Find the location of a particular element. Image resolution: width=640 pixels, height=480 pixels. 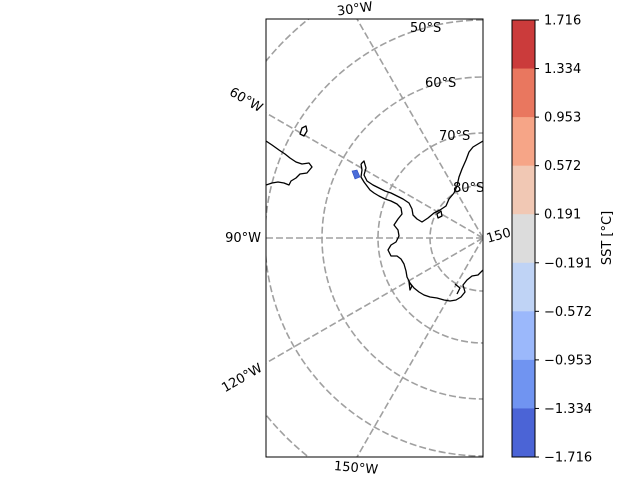

longitude-label-60w: 60°W is located at coordinates (245, 100).